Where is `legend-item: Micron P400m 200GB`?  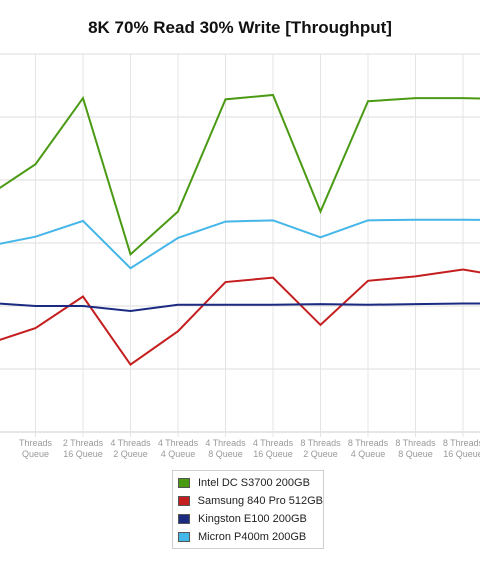 legend-item: Micron P400m 200GB is located at coordinates (248, 537).